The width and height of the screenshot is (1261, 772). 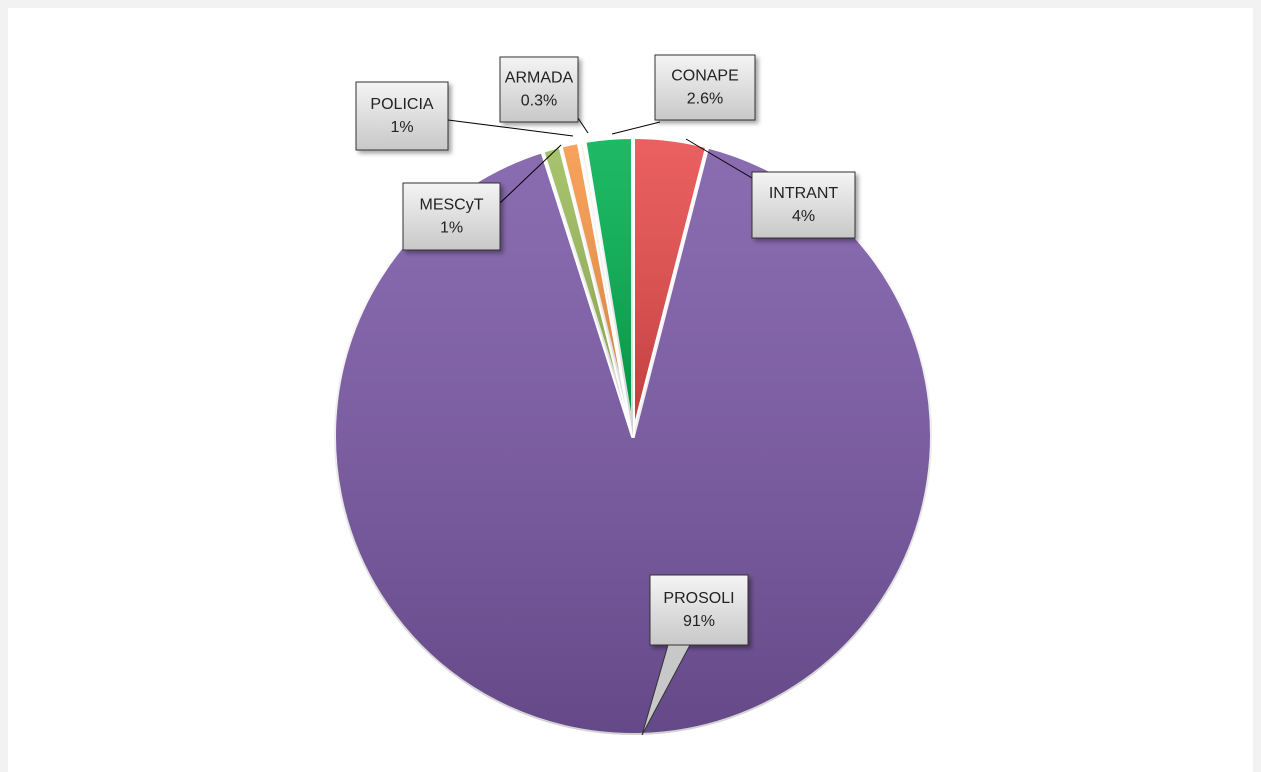 What do you see at coordinates (699, 621) in the screenshot?
I see `data-label-value: 91%` at bounding box center [699, 621].